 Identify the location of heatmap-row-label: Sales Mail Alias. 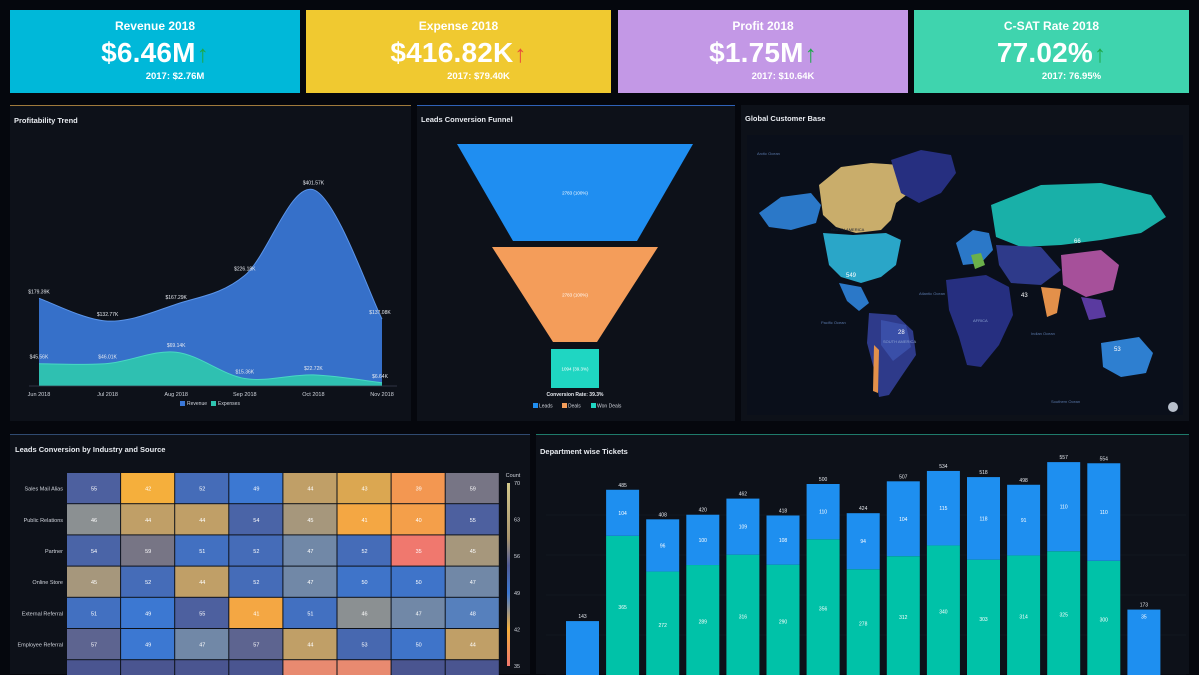
(43, 490).